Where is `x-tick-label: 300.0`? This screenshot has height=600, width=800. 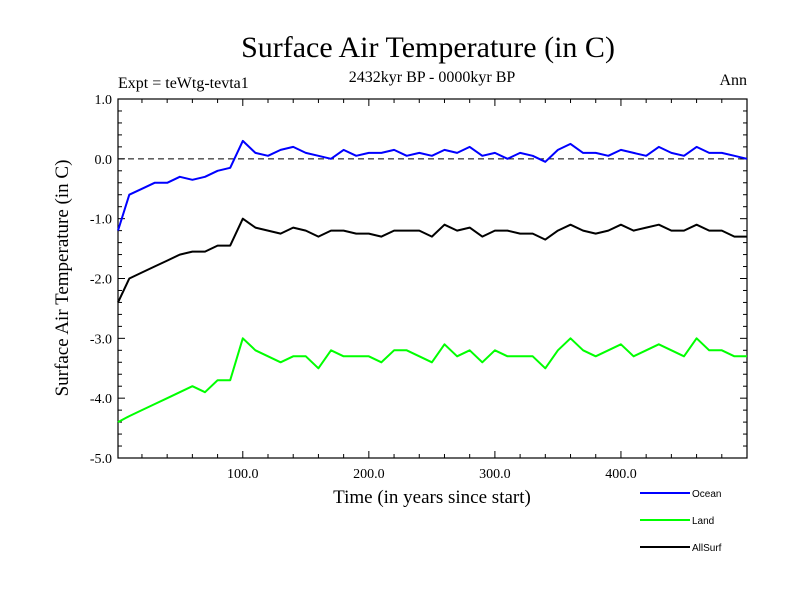
x-tick-label: 300.0 is located at coordinates (495, 474).